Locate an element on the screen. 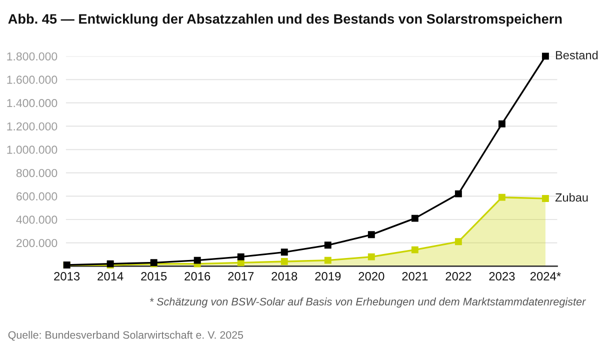  y-tick-label: 1.000.000 is located at coordinates (32, 150).